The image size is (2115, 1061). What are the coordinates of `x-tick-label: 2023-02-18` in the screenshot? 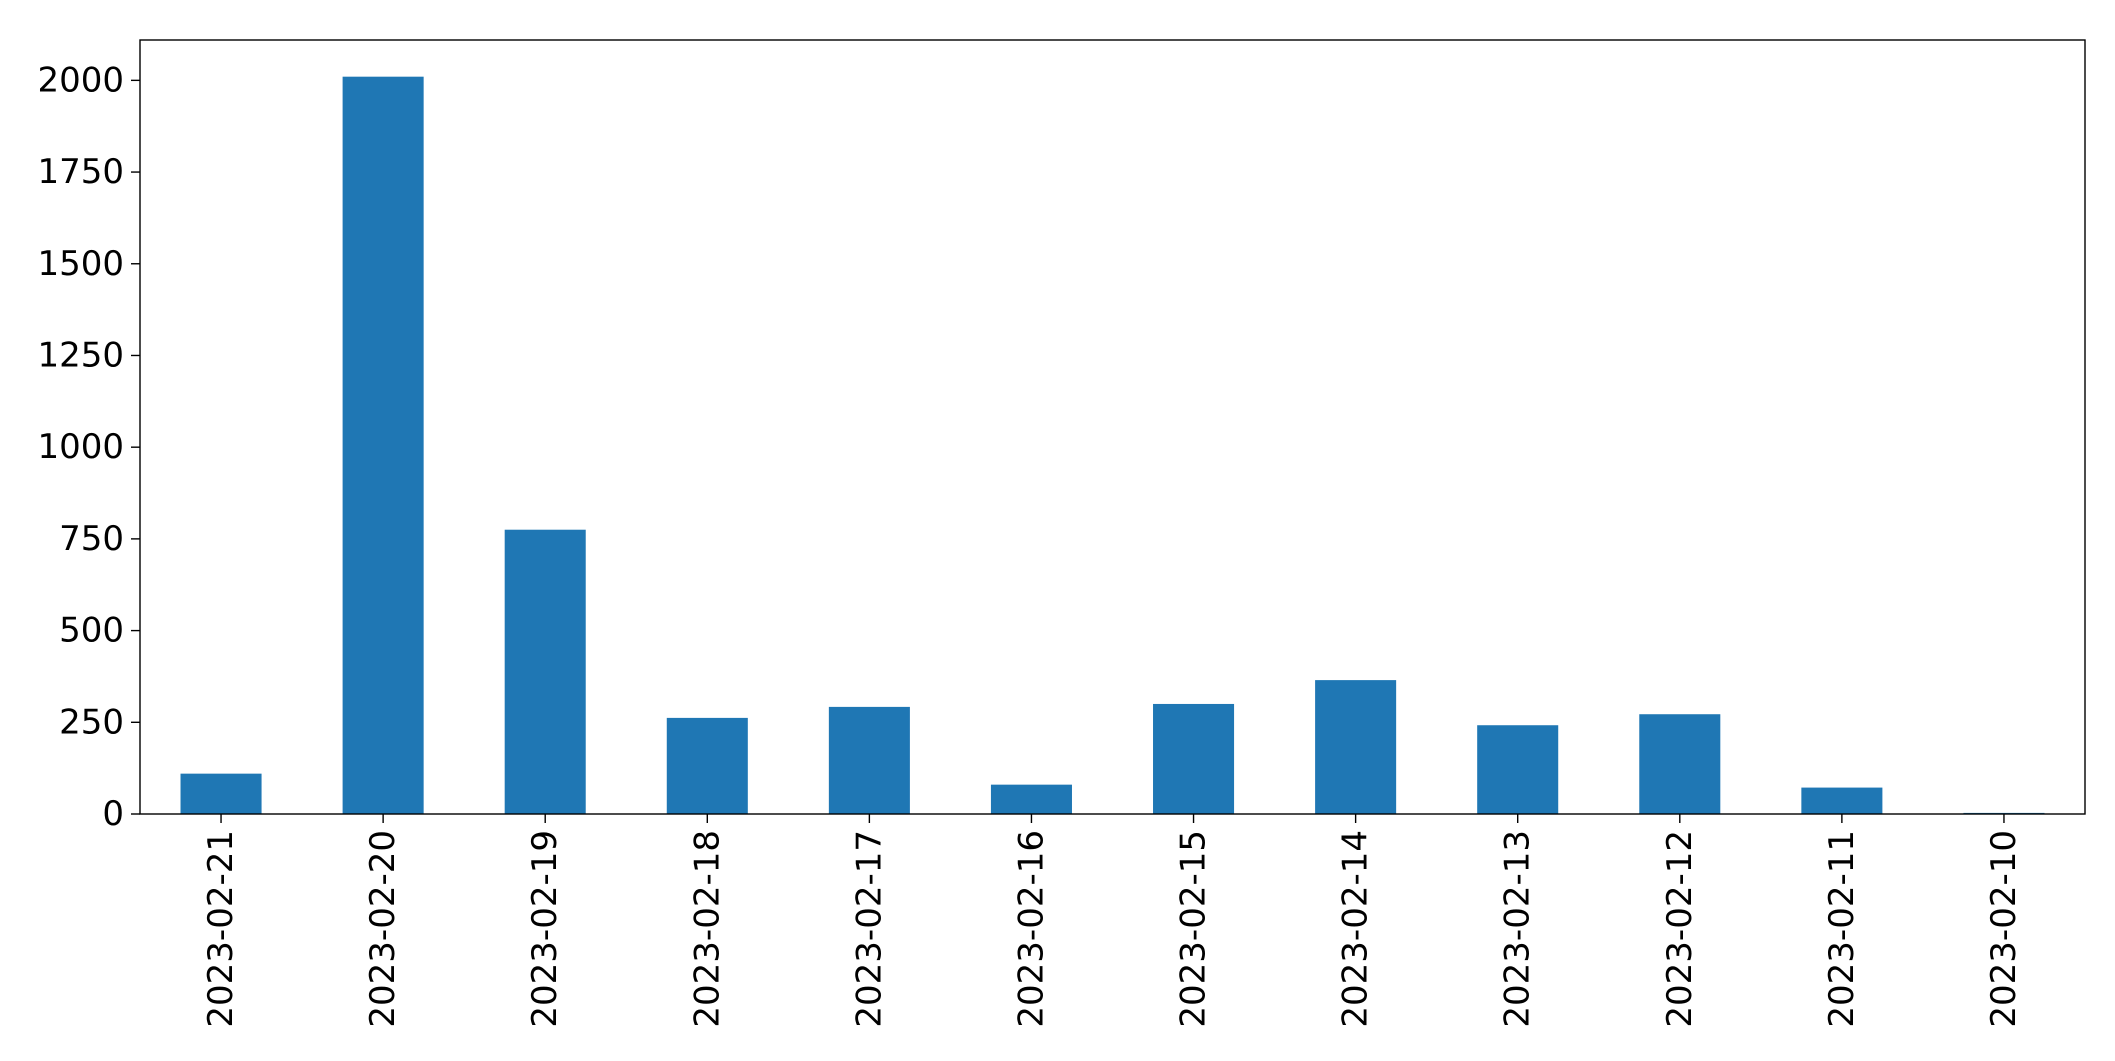 It's located at (707, 929).